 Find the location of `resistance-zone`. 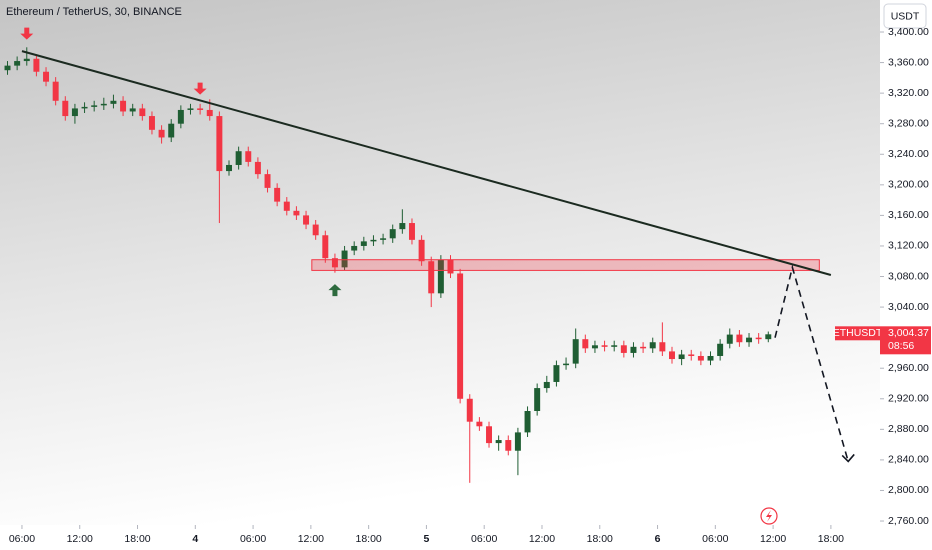

resistance-zone is located at coordinates (565, 265).